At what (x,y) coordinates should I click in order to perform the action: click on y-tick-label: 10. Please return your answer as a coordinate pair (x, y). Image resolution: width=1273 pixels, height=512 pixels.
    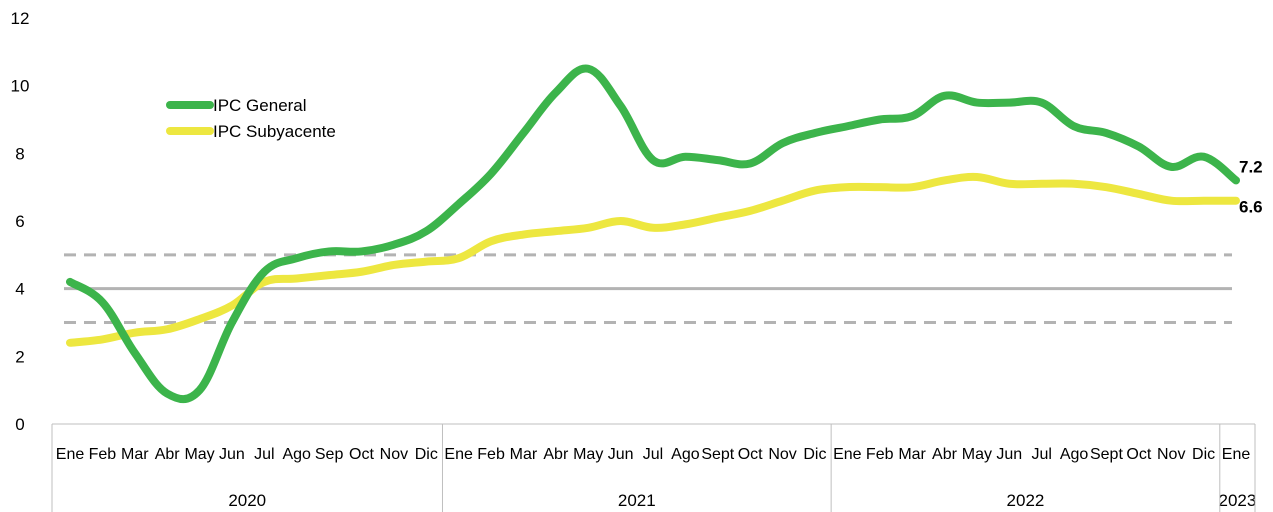
    Looking at the image, I should click on (20, 86).